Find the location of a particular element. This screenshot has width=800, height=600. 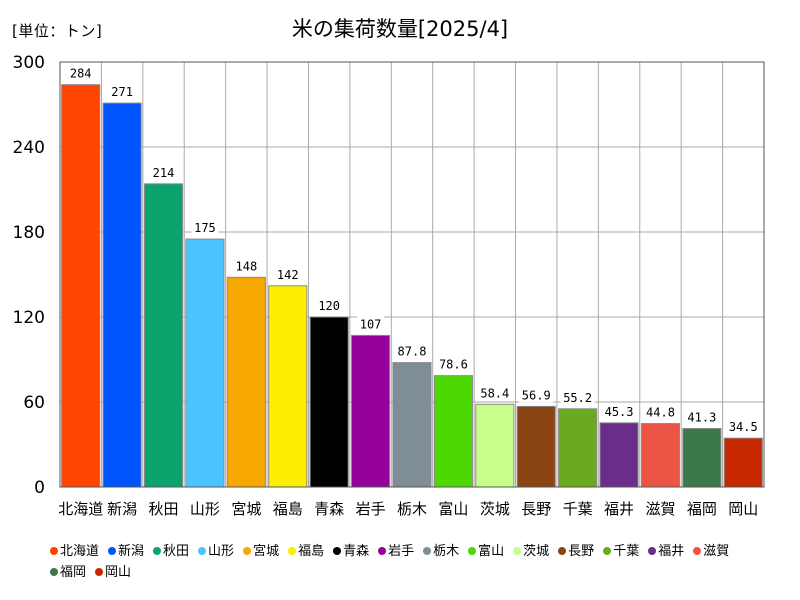

category-label: 山形 is located at coordinates (205, 509).